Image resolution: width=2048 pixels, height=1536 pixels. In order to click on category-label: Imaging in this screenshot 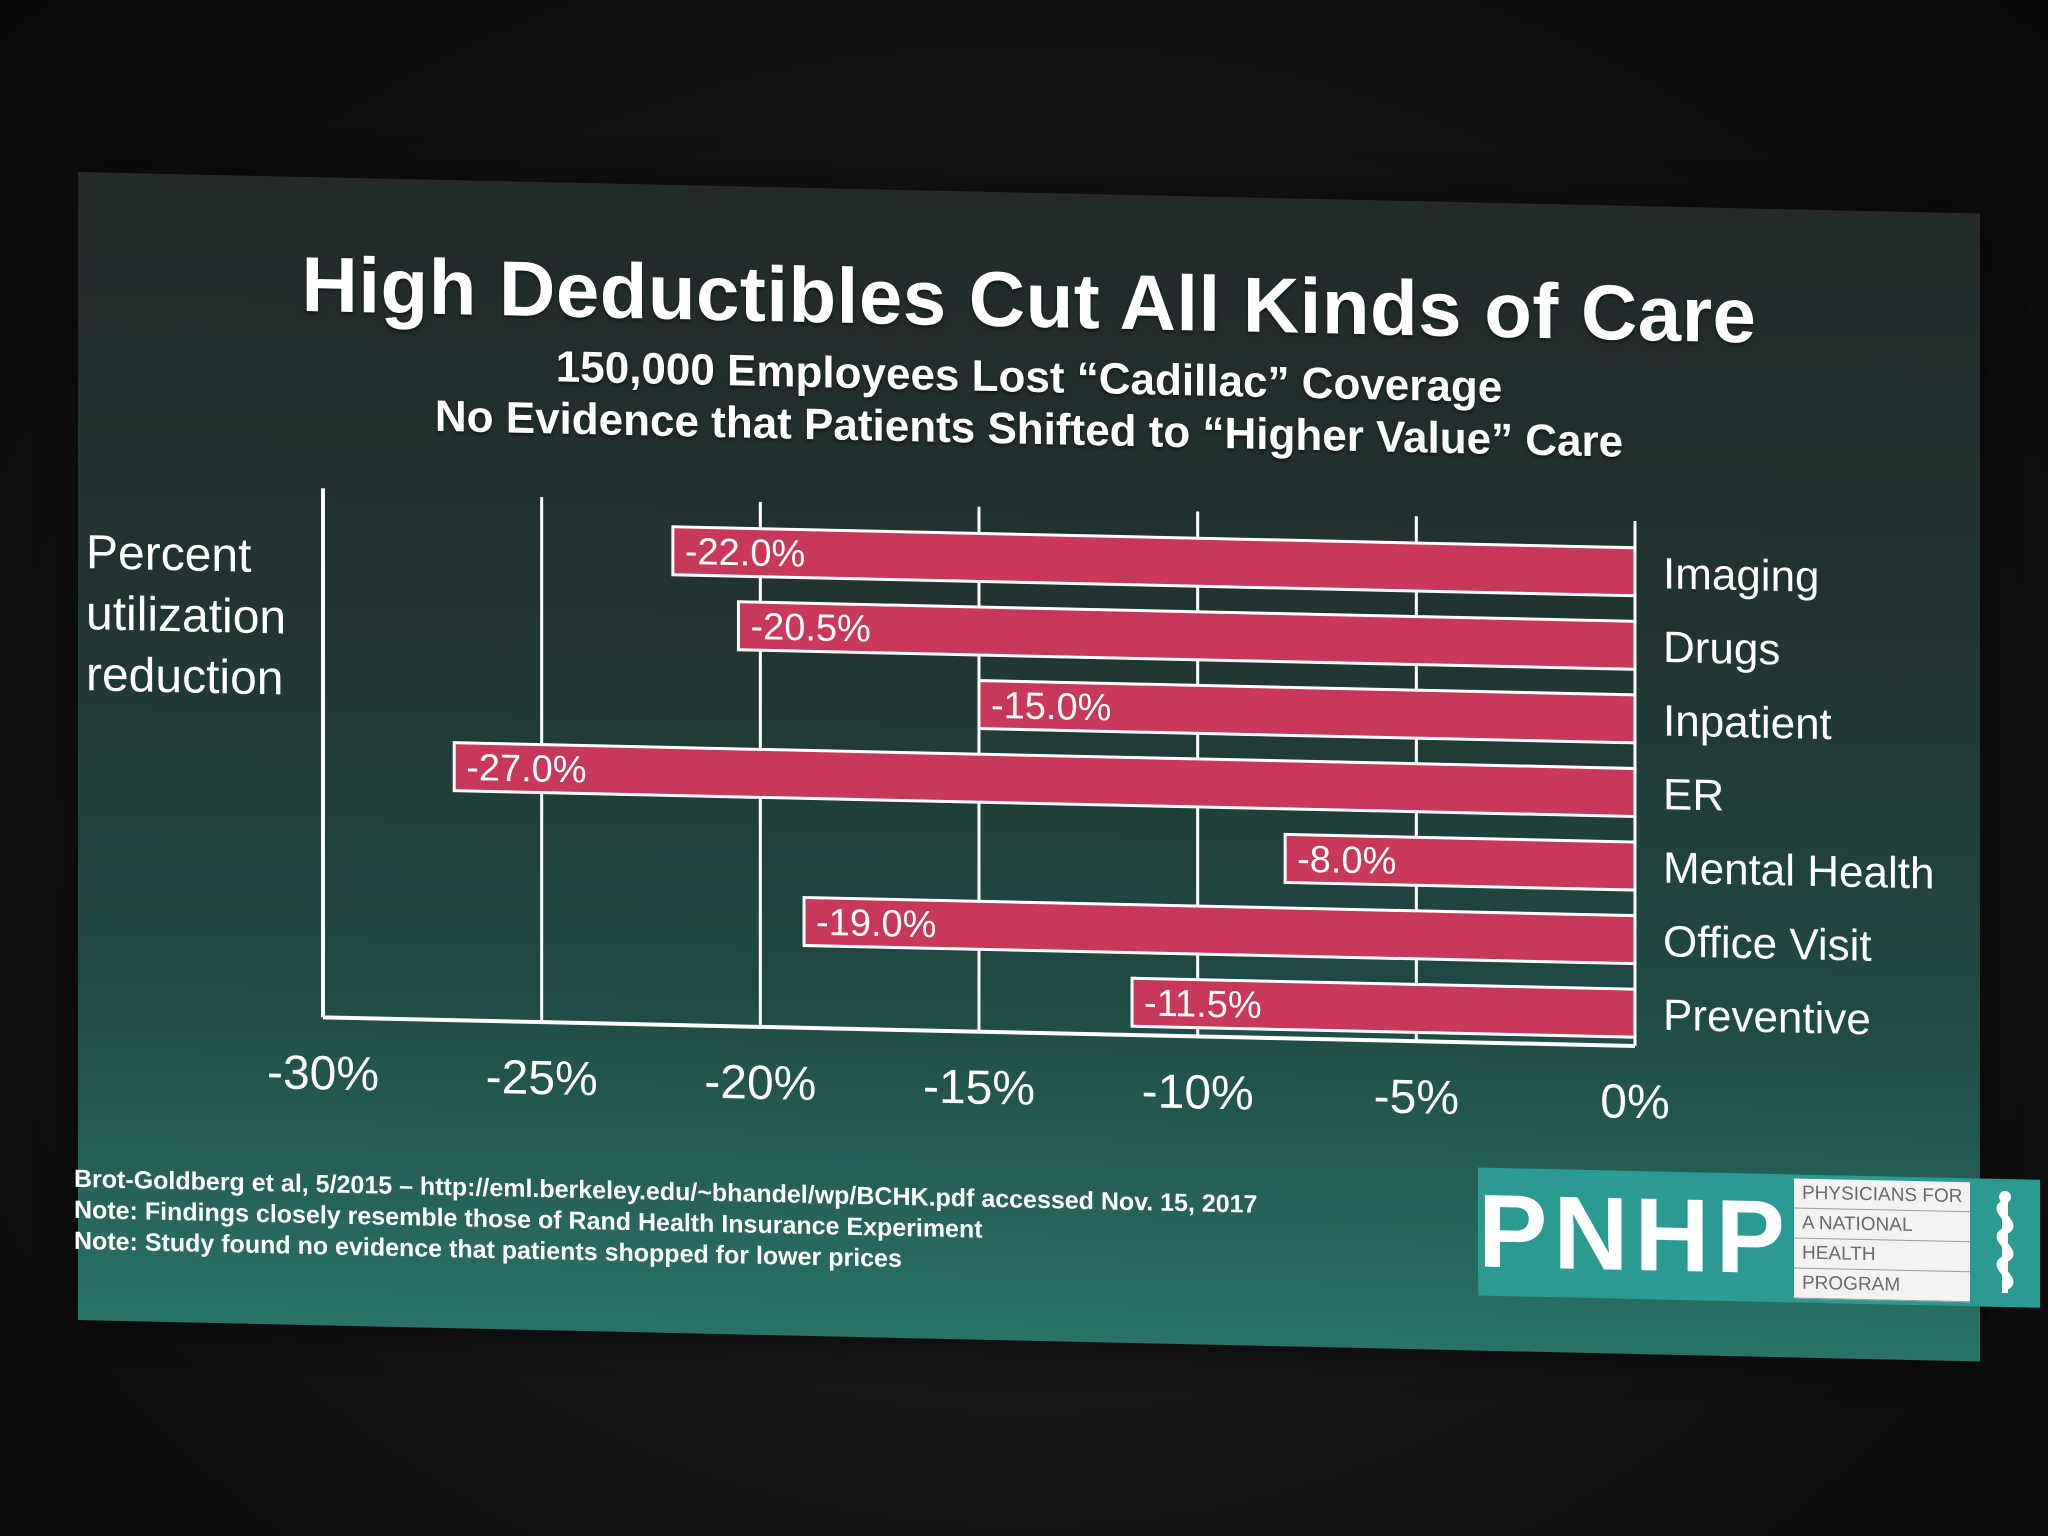, I will do `click(1741, 575)`.